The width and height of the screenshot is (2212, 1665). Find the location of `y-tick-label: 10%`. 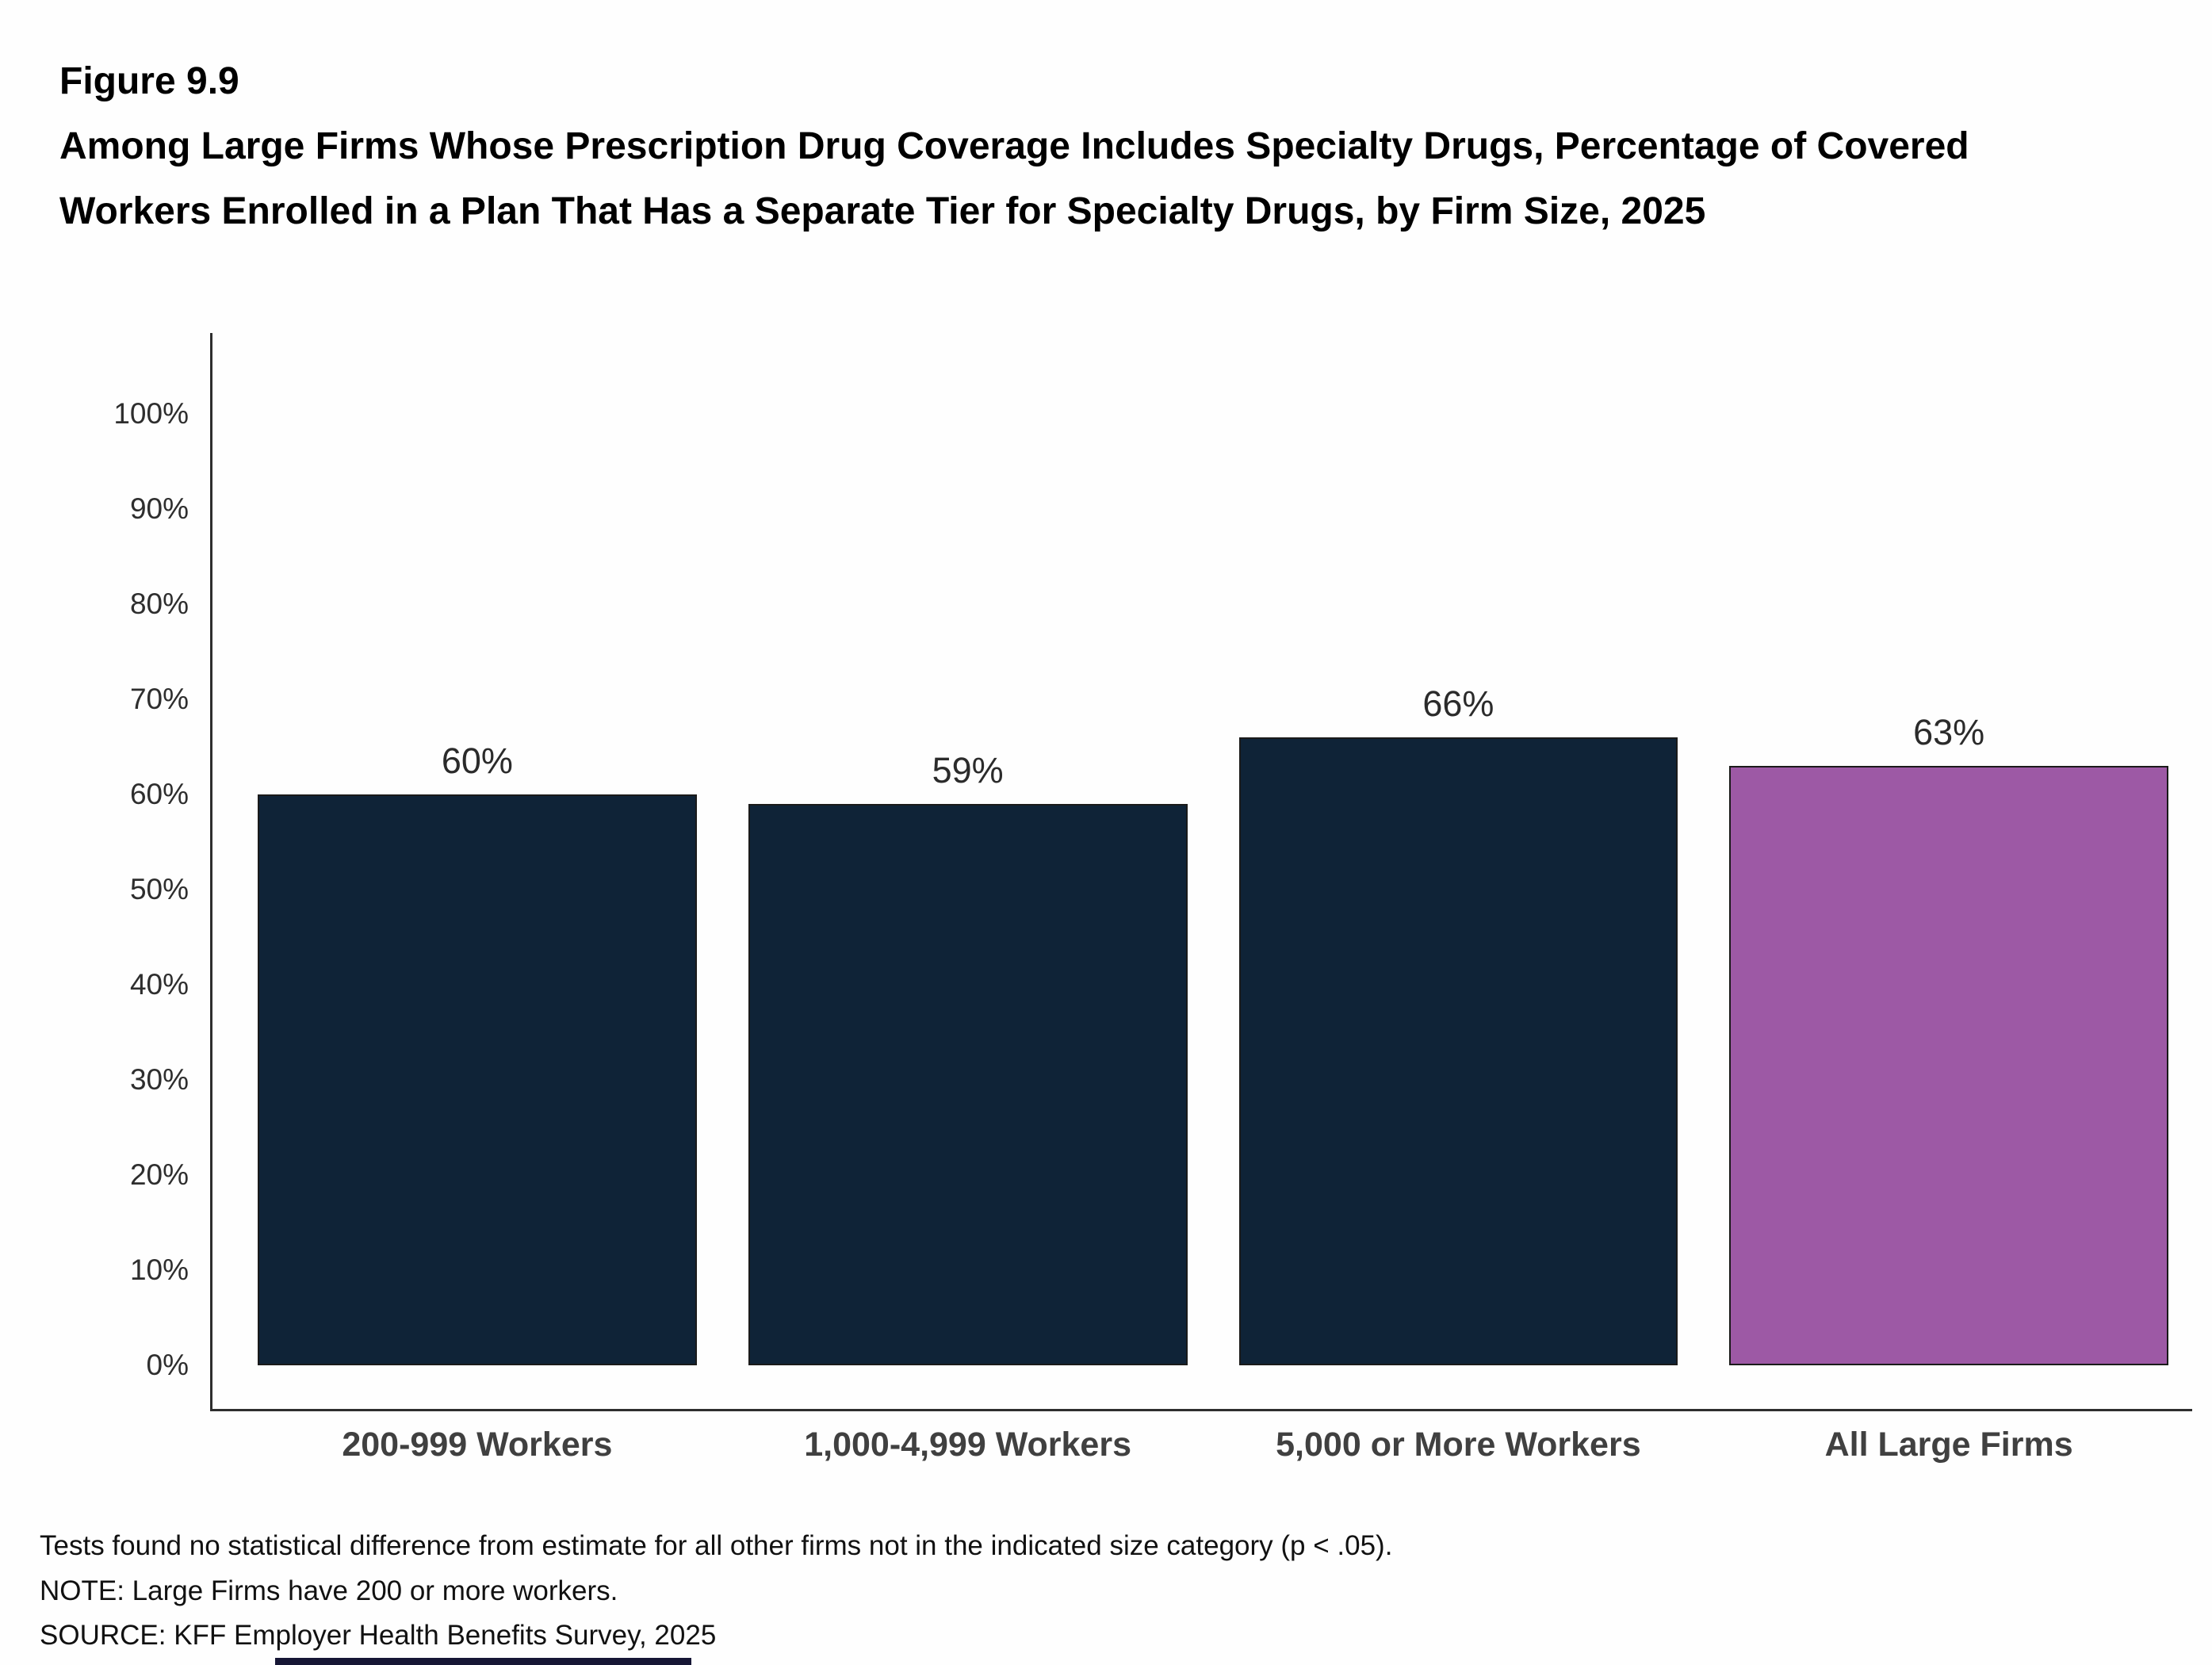

y-tick-label: 10% is located at coordinates (159, 1270).